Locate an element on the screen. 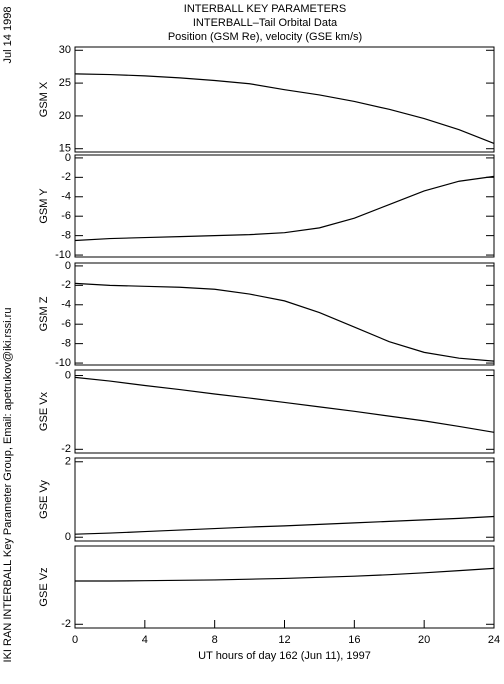 The image size is (504, 684). x-tick-label: 4 is located at coordinates (145, 640).